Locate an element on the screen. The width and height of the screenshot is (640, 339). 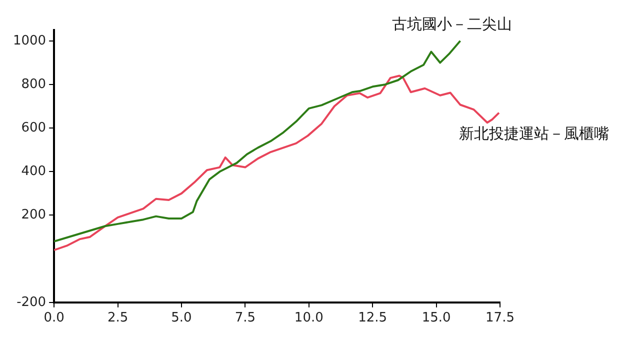
x-tick-label: 12.5 is located at coordinates (373, 318).